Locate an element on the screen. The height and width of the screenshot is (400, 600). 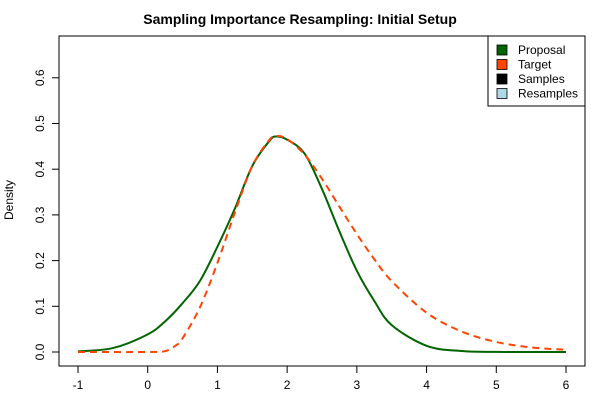
y-tick-label: 0.1 is located at coordinates (40, 306).